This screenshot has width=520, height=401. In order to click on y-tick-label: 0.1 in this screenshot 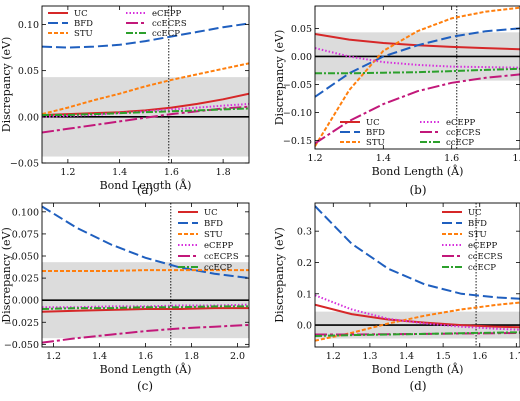, I will do `click(304, 294)`.